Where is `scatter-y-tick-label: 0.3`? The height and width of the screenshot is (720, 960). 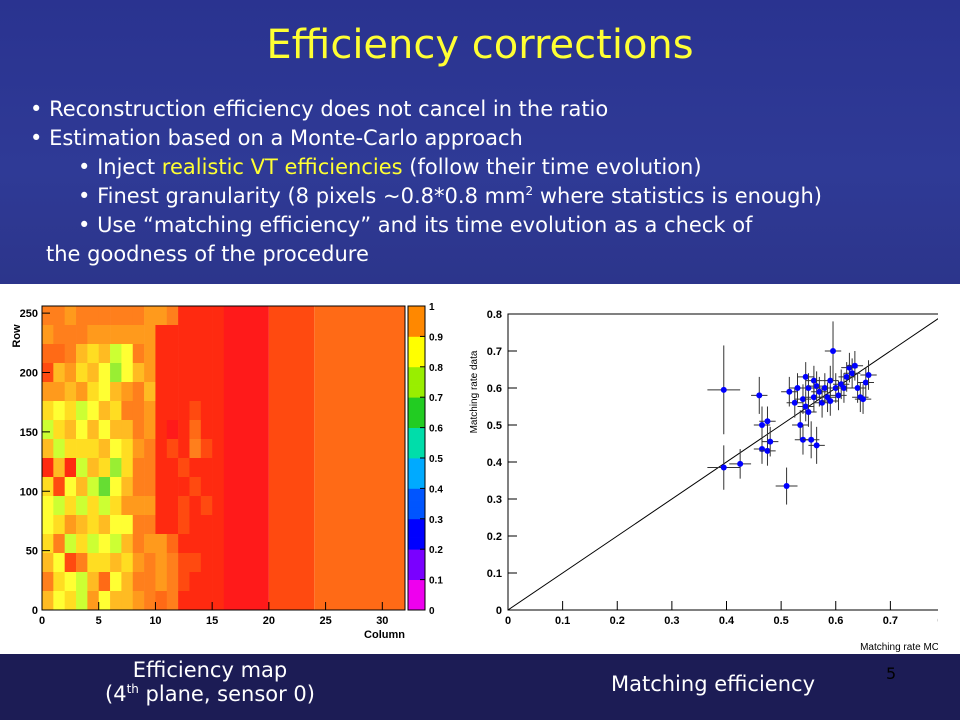
scatter-y-tick-label: 0.3 is located at coordinates (494, 500).